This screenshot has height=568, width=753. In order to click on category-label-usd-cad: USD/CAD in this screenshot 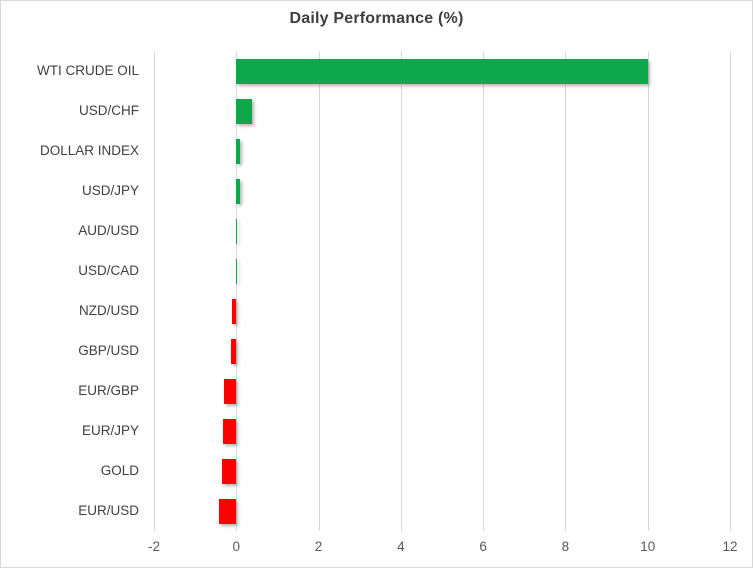, I will do `click(108, 270)`.